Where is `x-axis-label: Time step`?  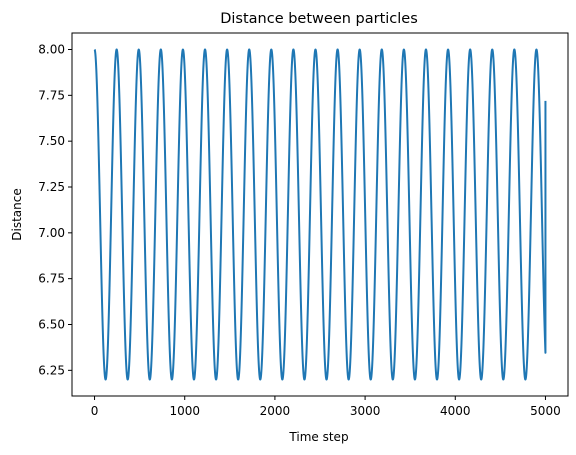
x-axis-label: Time step is located at coordinates (318, 437).